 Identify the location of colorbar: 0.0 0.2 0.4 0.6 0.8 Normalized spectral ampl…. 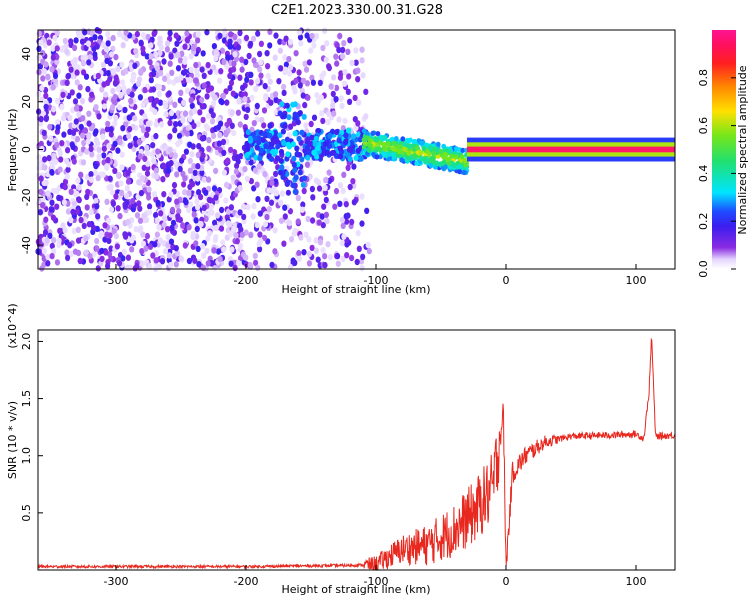
(723, 154).